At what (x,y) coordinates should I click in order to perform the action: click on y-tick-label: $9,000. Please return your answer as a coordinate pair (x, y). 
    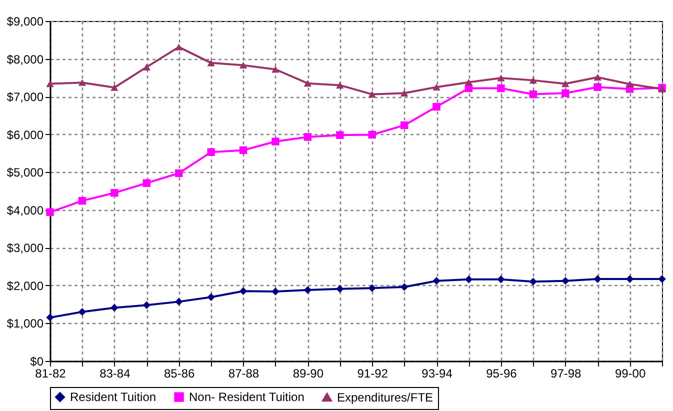
    Looking at the image, I should click on (25, 21).